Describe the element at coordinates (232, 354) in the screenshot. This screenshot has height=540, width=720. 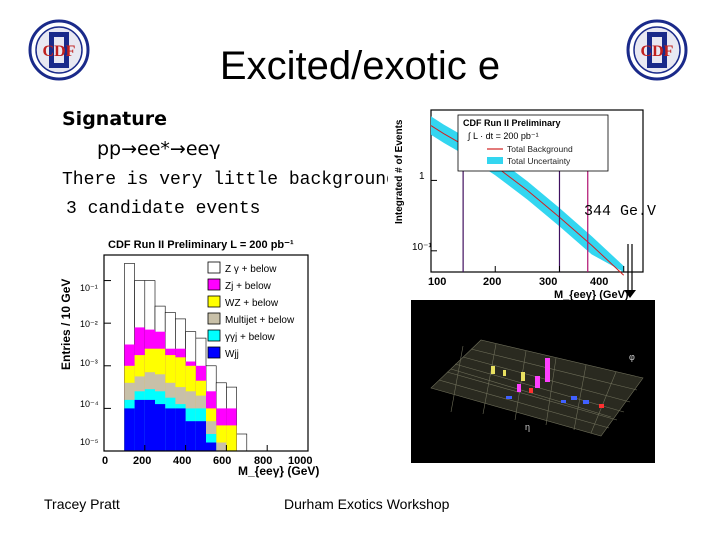
I see `legend-wjj: Wjj` at that location.